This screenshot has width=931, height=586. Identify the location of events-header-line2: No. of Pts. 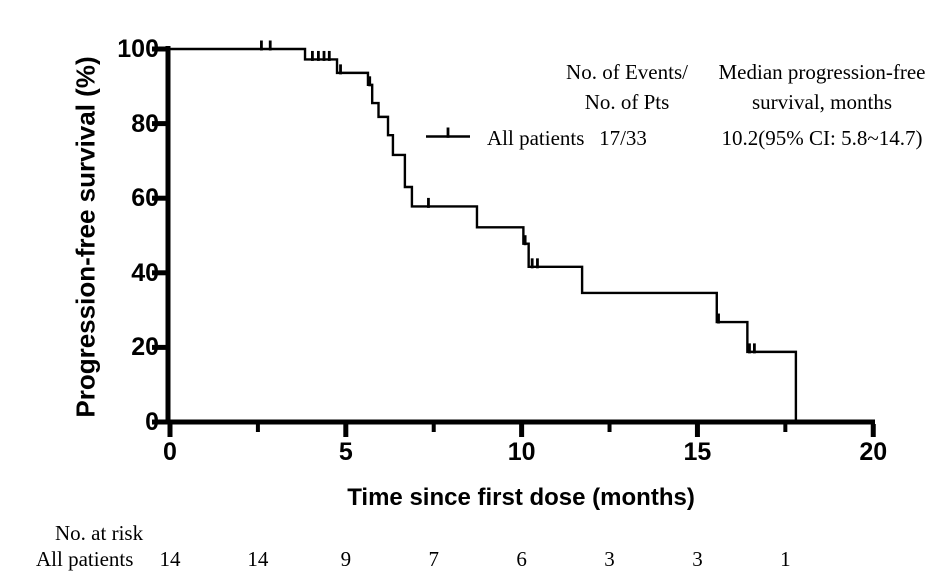
(627, 102).